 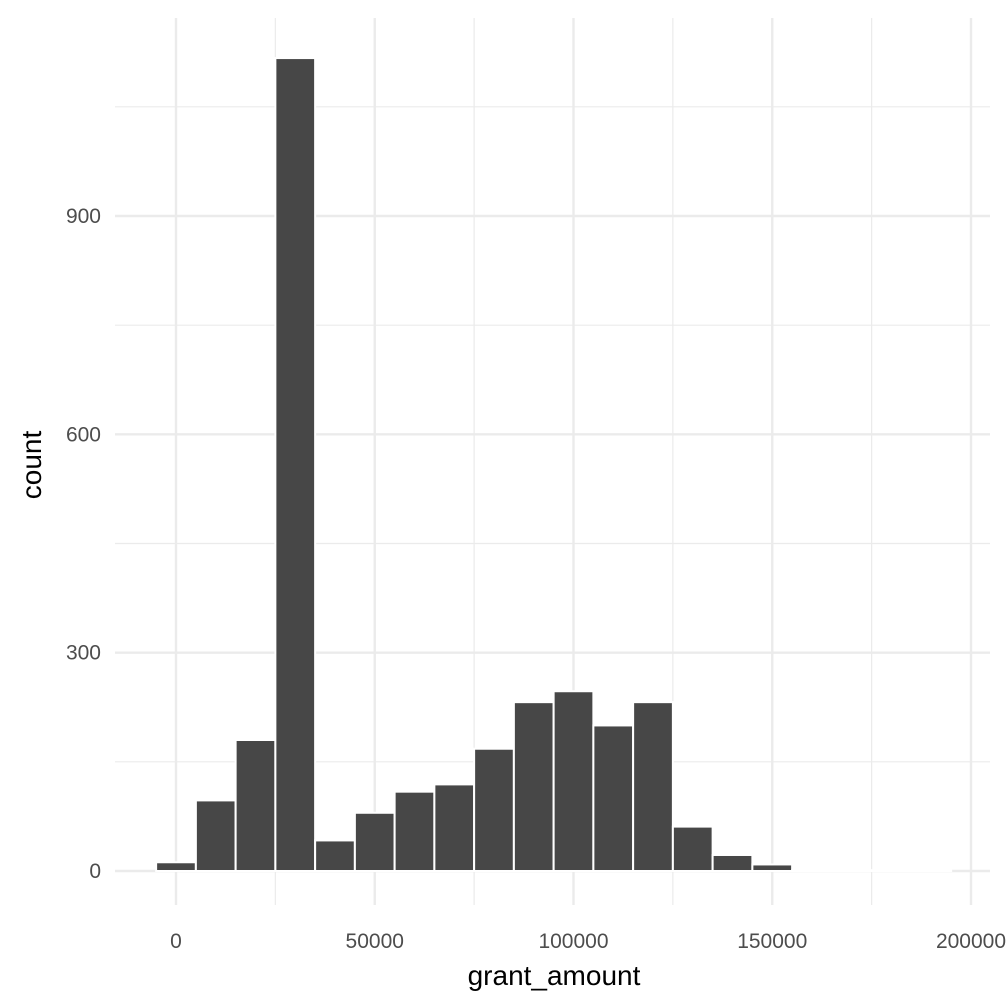 What do you see at coordinates (375, 941) in the screenshot?
I see `x-tick-label: 50000` at bounding box center [375, 941].